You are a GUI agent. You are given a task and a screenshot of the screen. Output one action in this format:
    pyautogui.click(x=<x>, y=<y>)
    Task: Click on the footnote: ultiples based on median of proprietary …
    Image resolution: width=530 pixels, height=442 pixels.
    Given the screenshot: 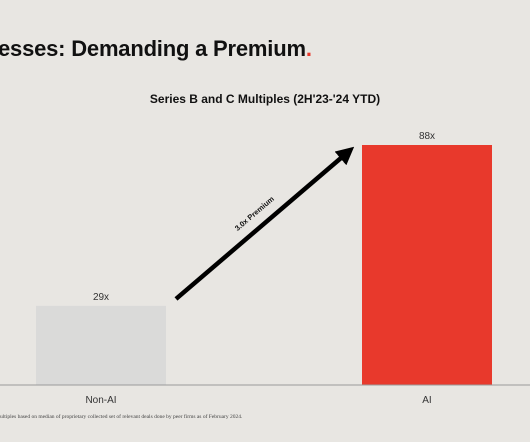 What is the action you would take?
    pyautogui.click(x=121, y=417)
    